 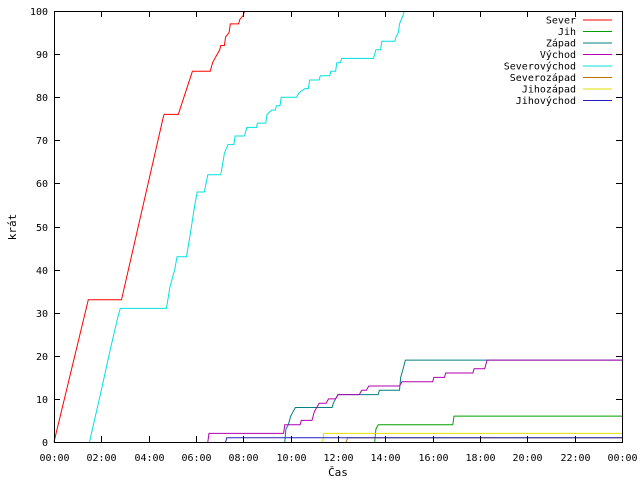 I want to click on y-axis-label: krát, so click(x=12, y=227).